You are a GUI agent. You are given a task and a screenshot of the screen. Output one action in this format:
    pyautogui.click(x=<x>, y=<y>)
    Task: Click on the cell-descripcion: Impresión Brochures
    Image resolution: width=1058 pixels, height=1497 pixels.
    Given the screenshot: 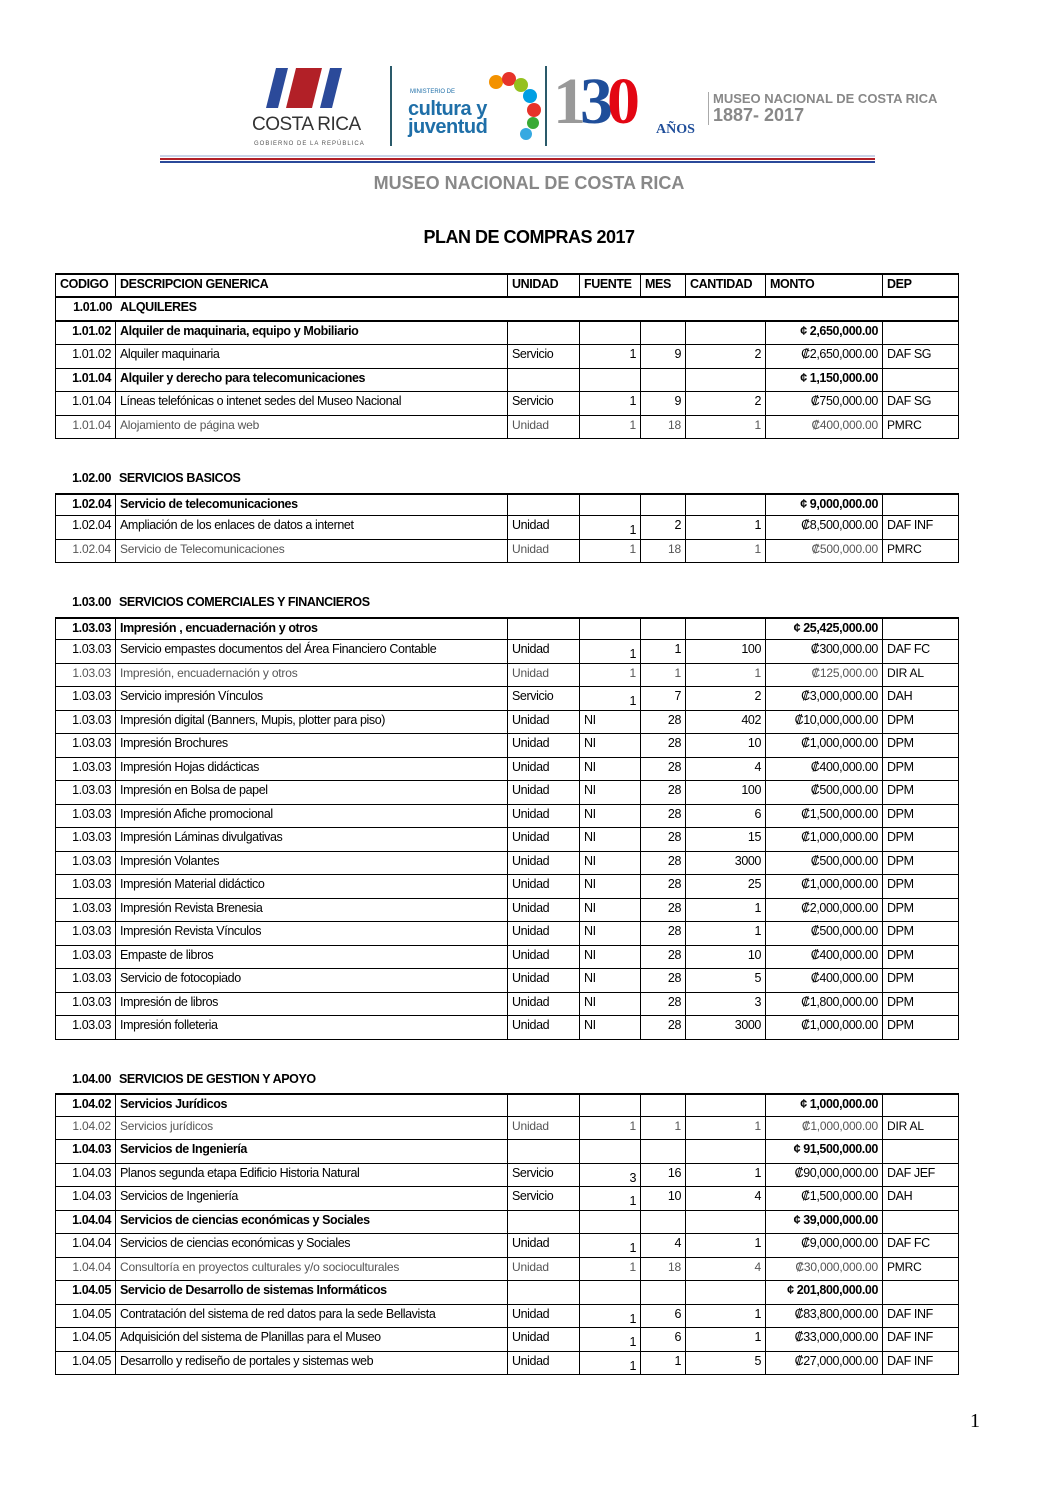 What is the action you would take?
    pyautogui.click(x=312, y=745)
    